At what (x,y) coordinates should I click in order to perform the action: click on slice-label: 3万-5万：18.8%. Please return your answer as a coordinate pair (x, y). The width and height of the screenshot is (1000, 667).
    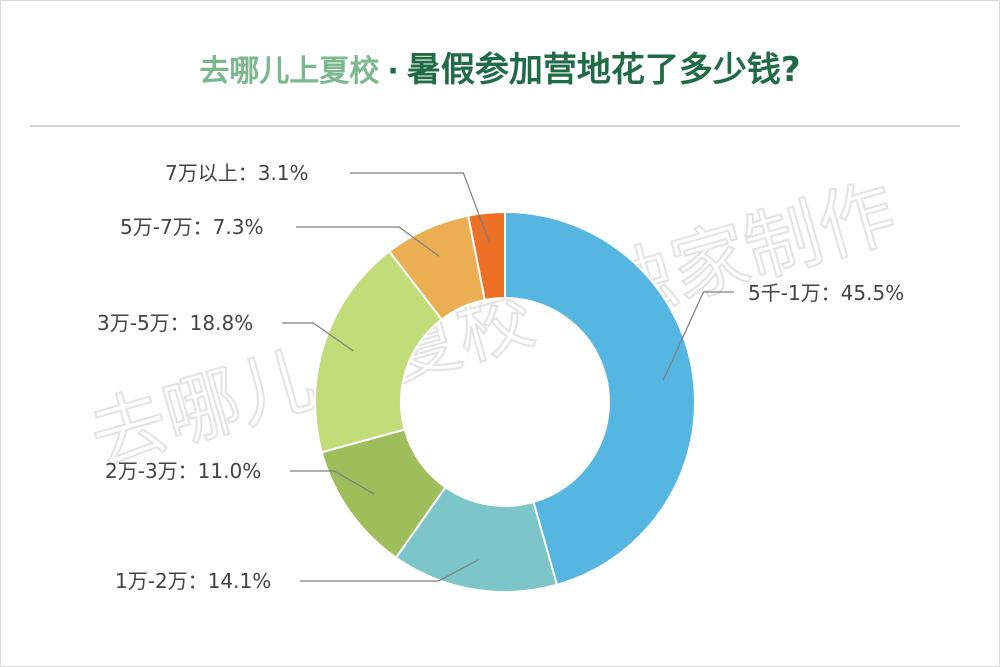
    Looking at the image, I should click on (175, 323).